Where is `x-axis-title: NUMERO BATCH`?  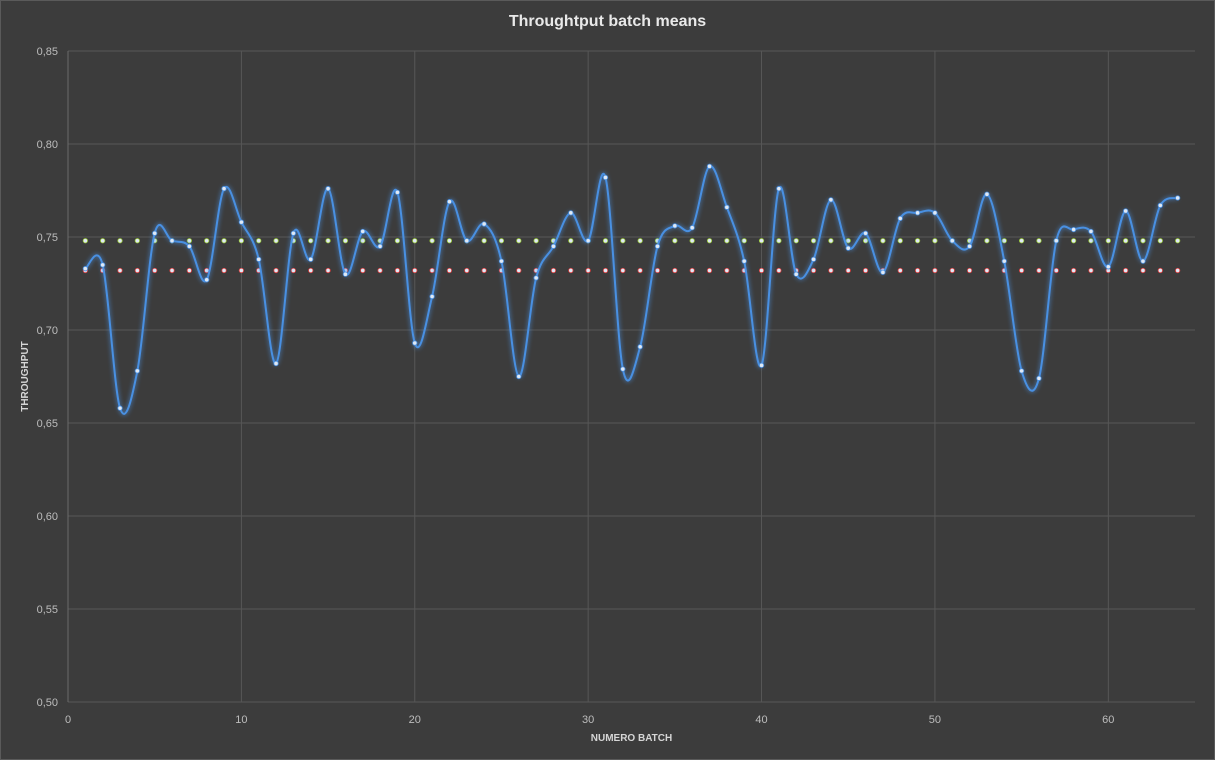
x-axis-title: NUMERO BATCH is located at coordinates (631, 738).